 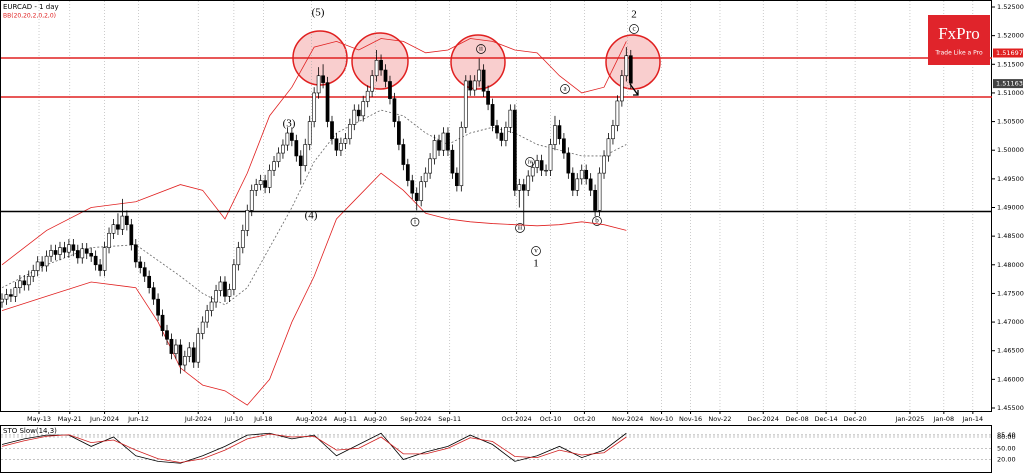 I want to click on indicator-label: BB(20,20,2,0,2,0), so click(x=29, y=16).